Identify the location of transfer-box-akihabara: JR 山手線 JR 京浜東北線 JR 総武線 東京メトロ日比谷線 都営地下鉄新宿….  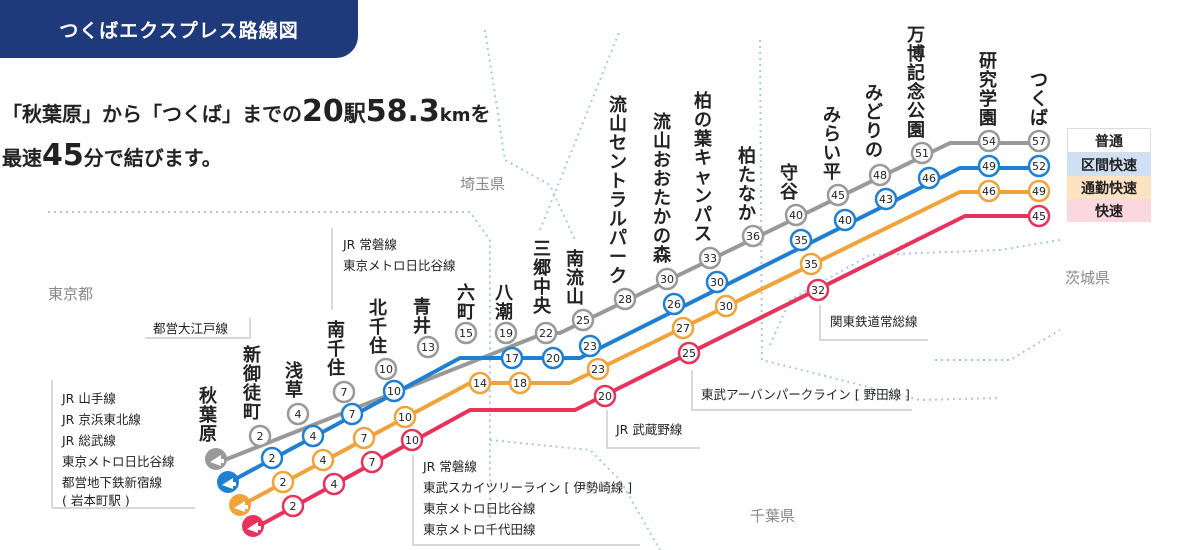
(123, 444).